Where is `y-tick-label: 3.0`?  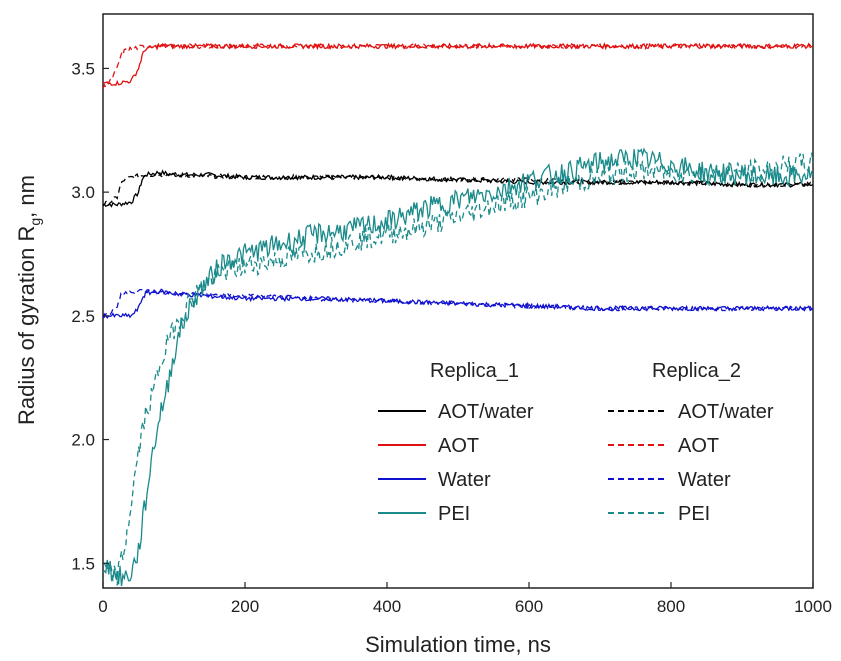
y-tick-label: 3.0 is located at coordinates (83, 192).